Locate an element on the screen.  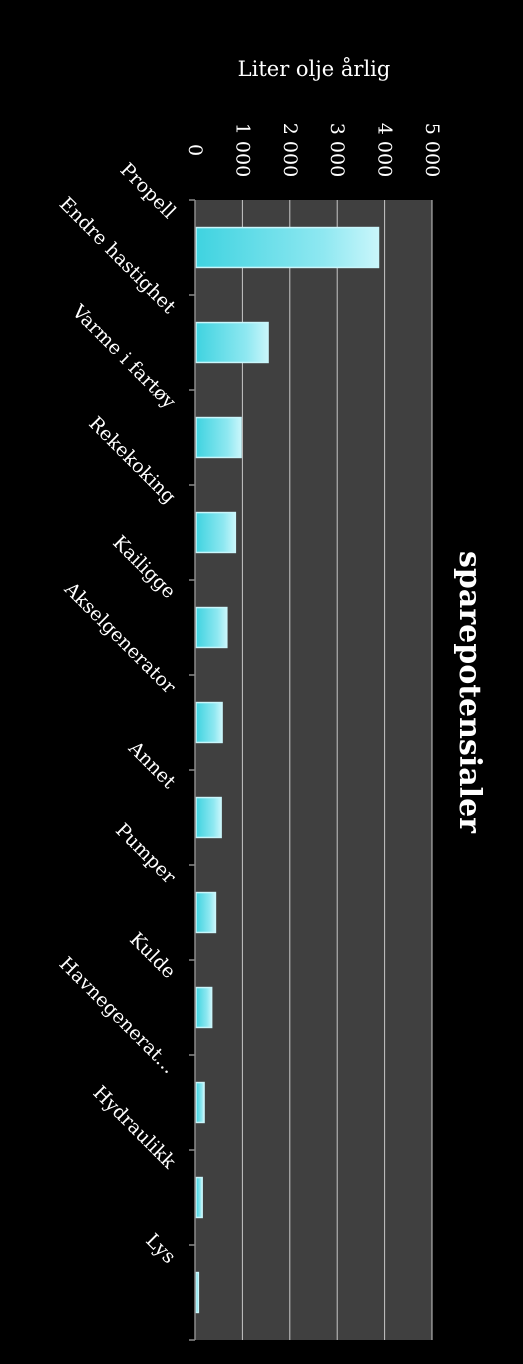
tick-label: 2 000 is located at coordinates (290, 150).